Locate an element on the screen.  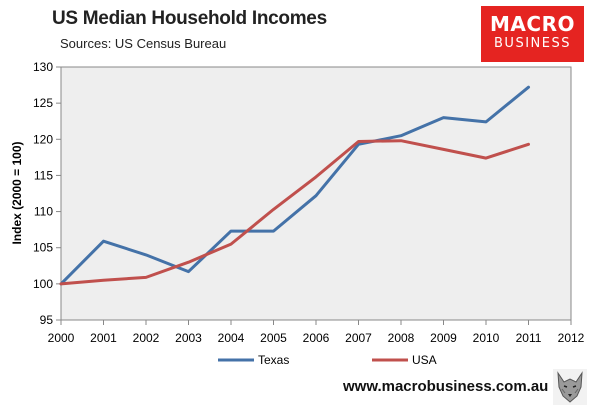
y-tick-label: 115 is located at coordinates (43, 175).